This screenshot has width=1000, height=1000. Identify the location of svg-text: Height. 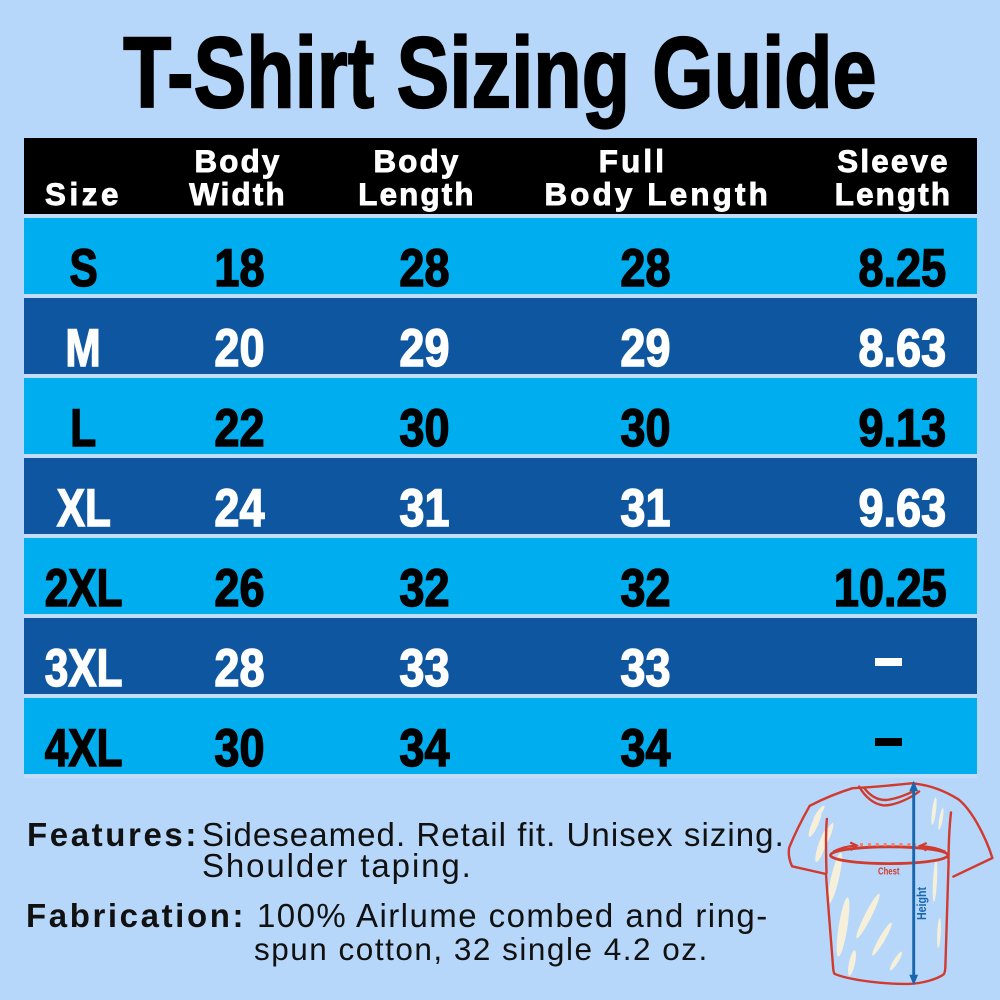
(922, 903).